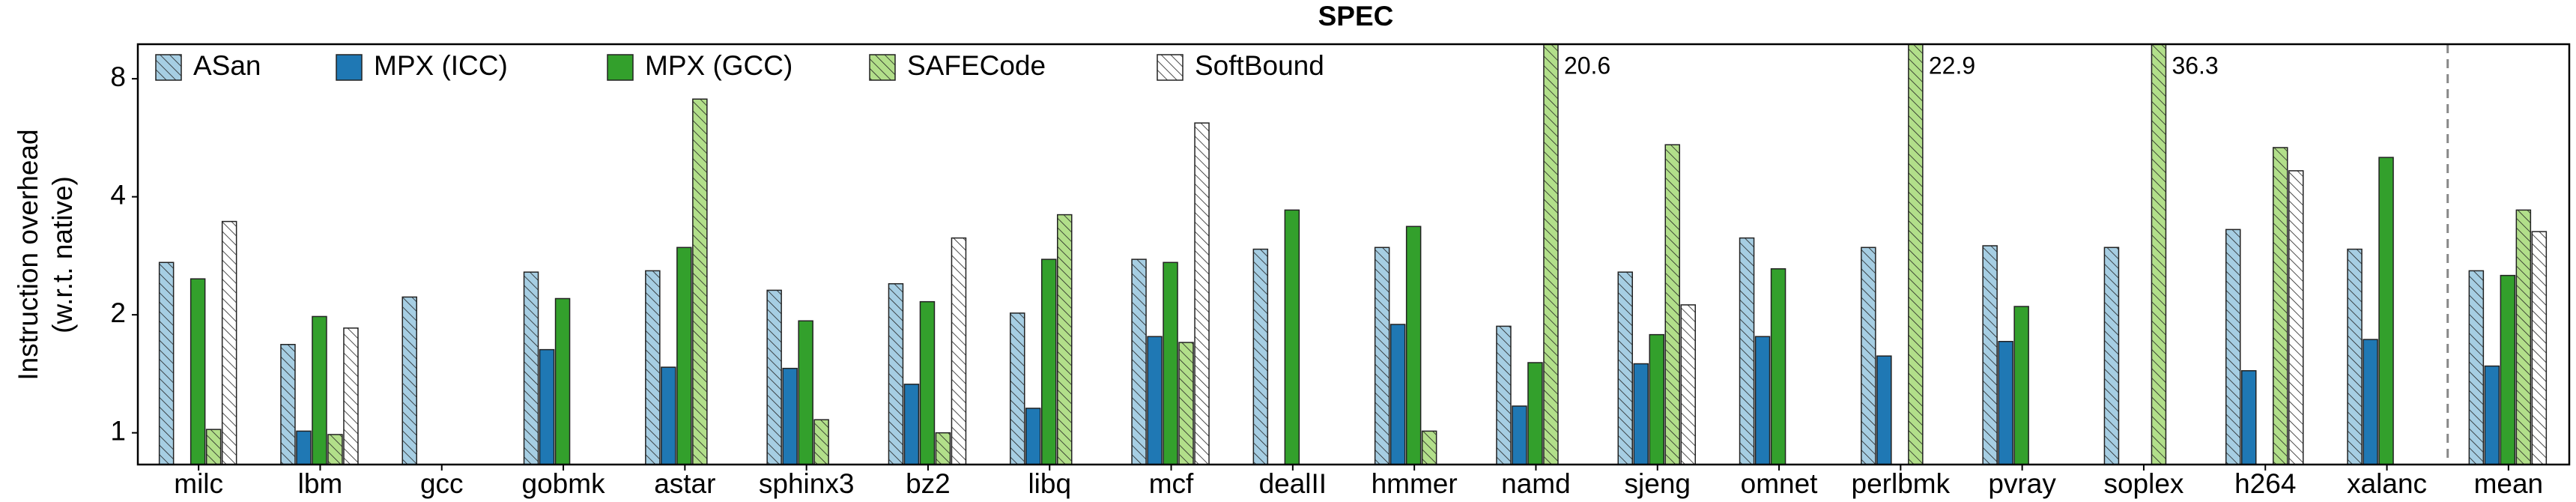 The height and width of the screenshot is (502, 2576). Describe the element at coordinates (1587, 65) in the screenshot. I see `value-label: 20.6` at that location.